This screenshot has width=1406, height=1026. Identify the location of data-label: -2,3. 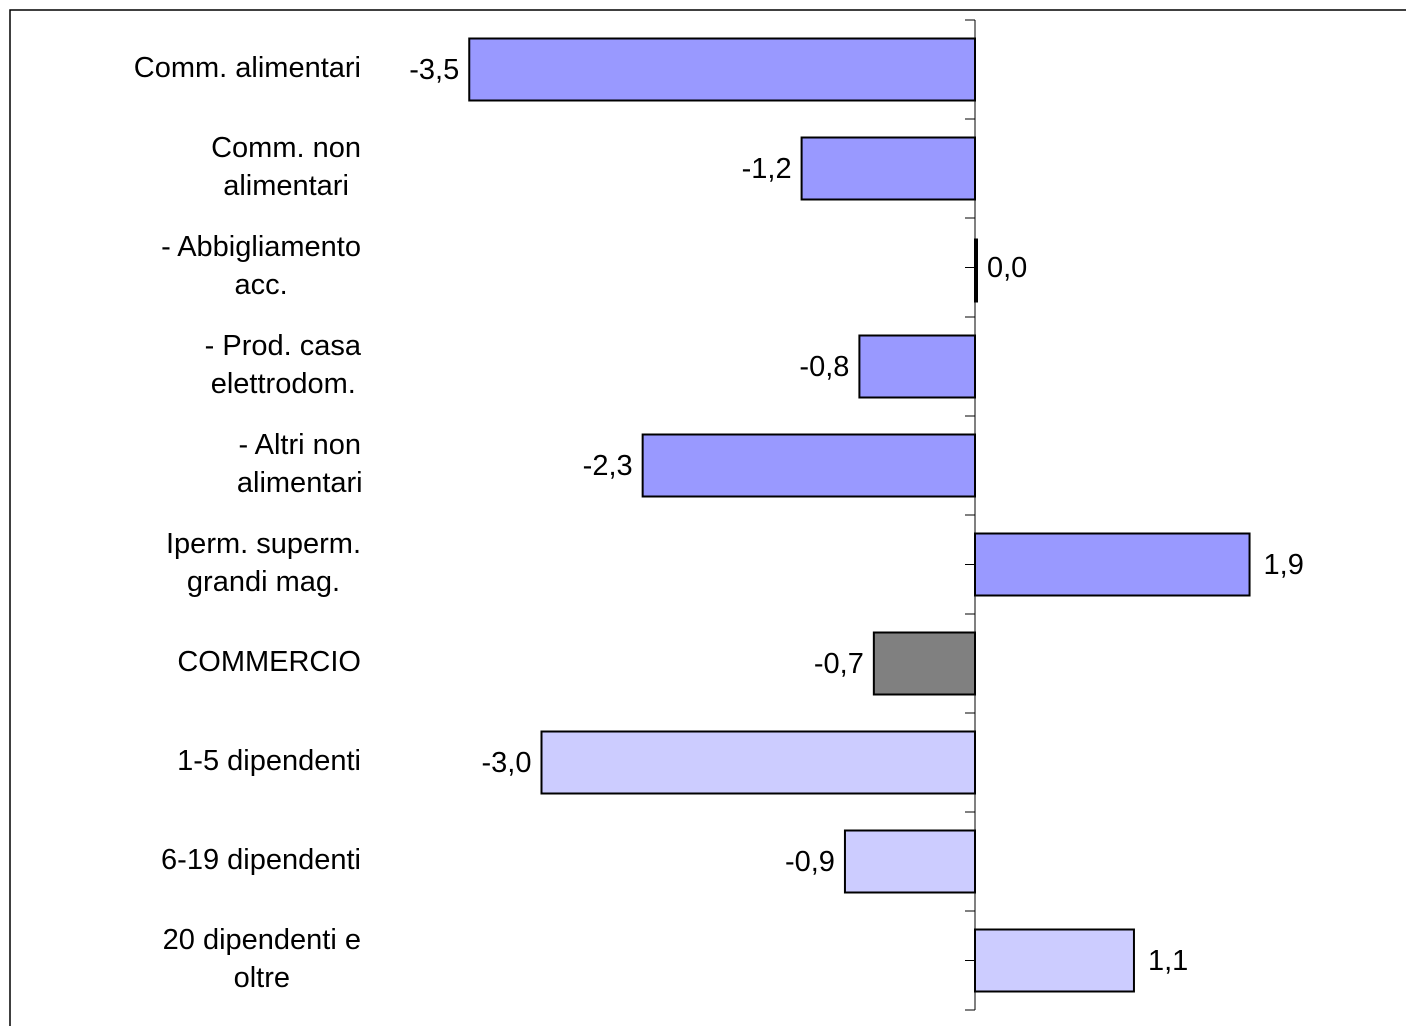
(608, 466).